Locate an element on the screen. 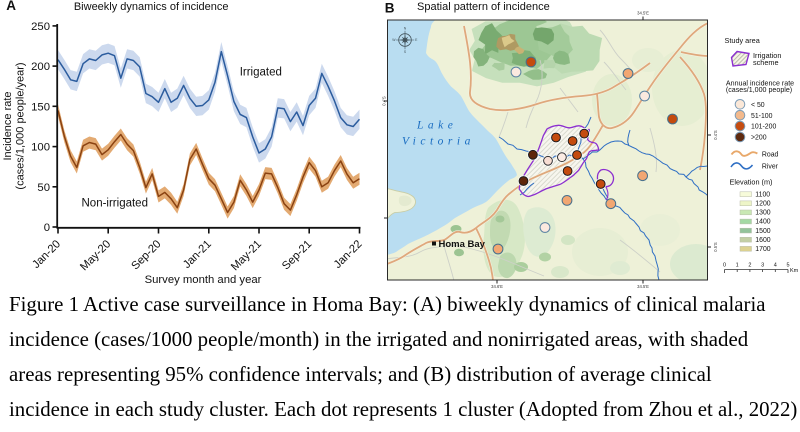 The image size is (800, 432). svg-text: 5 is located at coordinates (787, 266).